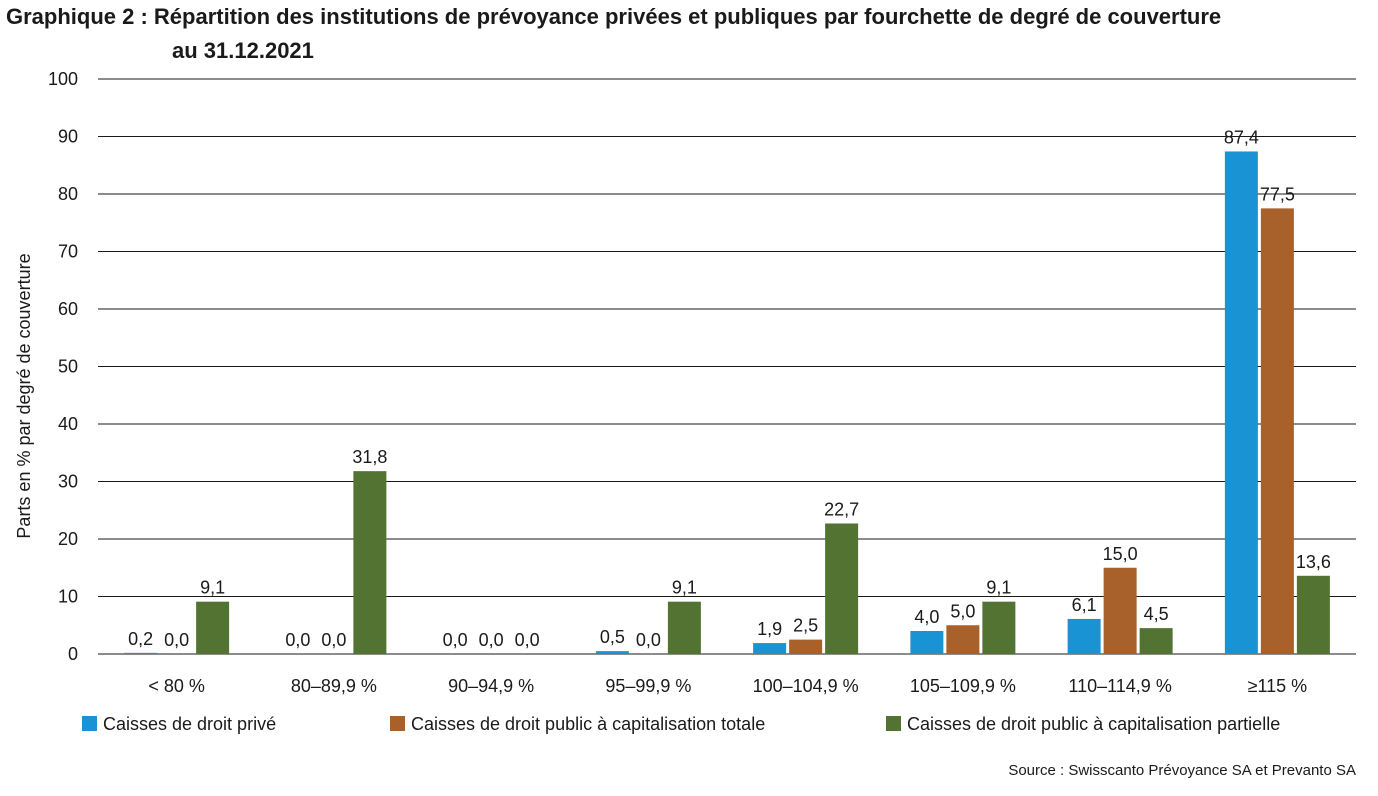  What do you see at coordinates (68, 367) in the screenshot?
I see `y-tick-label: 50` at bounding box center [68, 367].